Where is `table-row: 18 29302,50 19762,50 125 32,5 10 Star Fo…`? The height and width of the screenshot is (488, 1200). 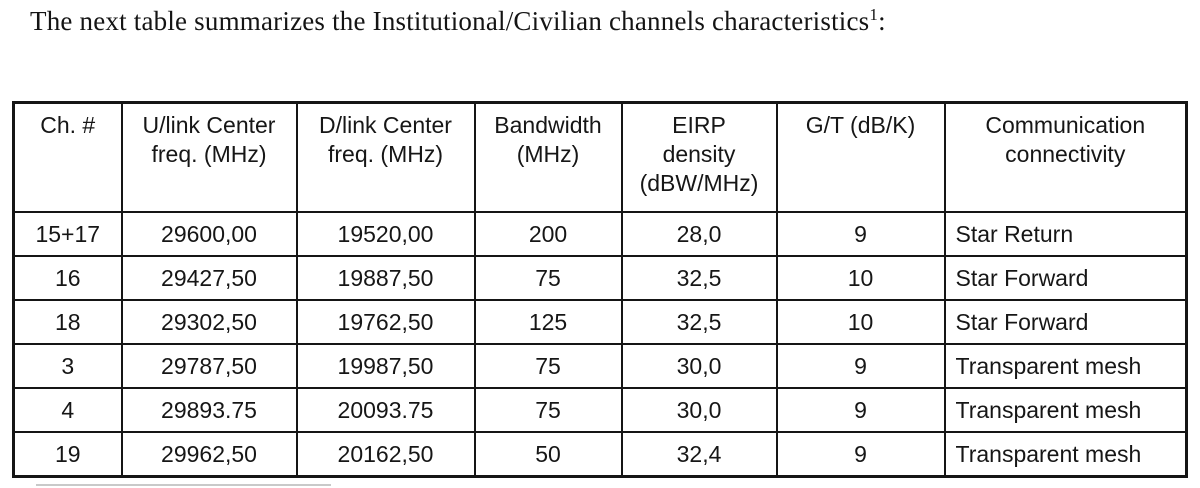
table-row: 18 29302,50 19762,50 125 32,5 10 Star Fo… is located at coordinates (600, 322).